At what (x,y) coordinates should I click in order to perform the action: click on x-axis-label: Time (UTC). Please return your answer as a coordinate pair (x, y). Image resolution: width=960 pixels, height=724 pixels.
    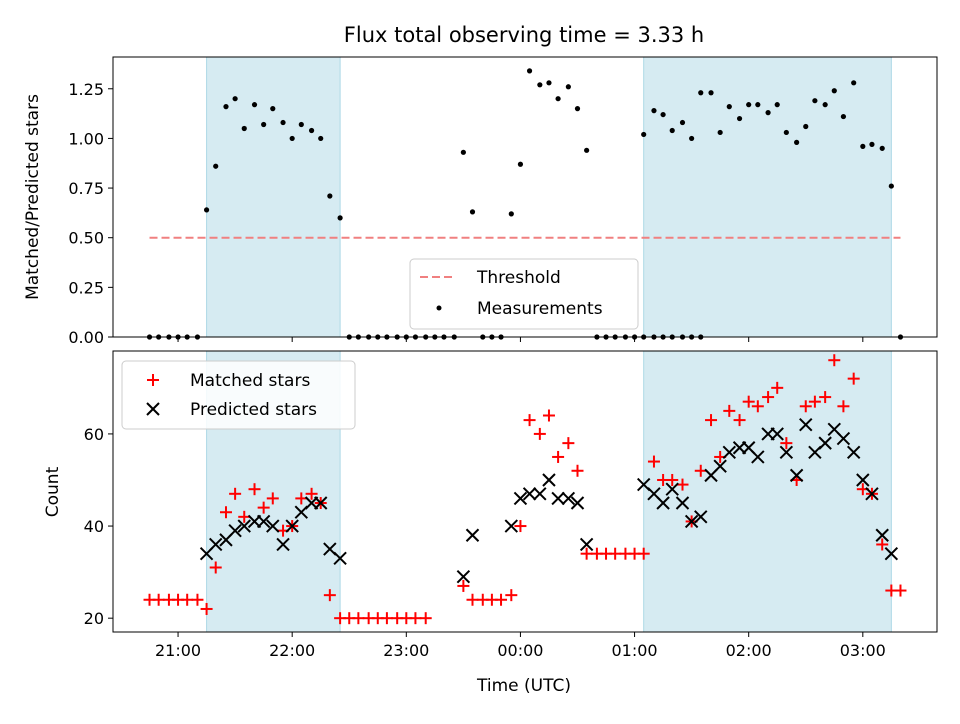
    Looking at the image, I should click on (523, 686).